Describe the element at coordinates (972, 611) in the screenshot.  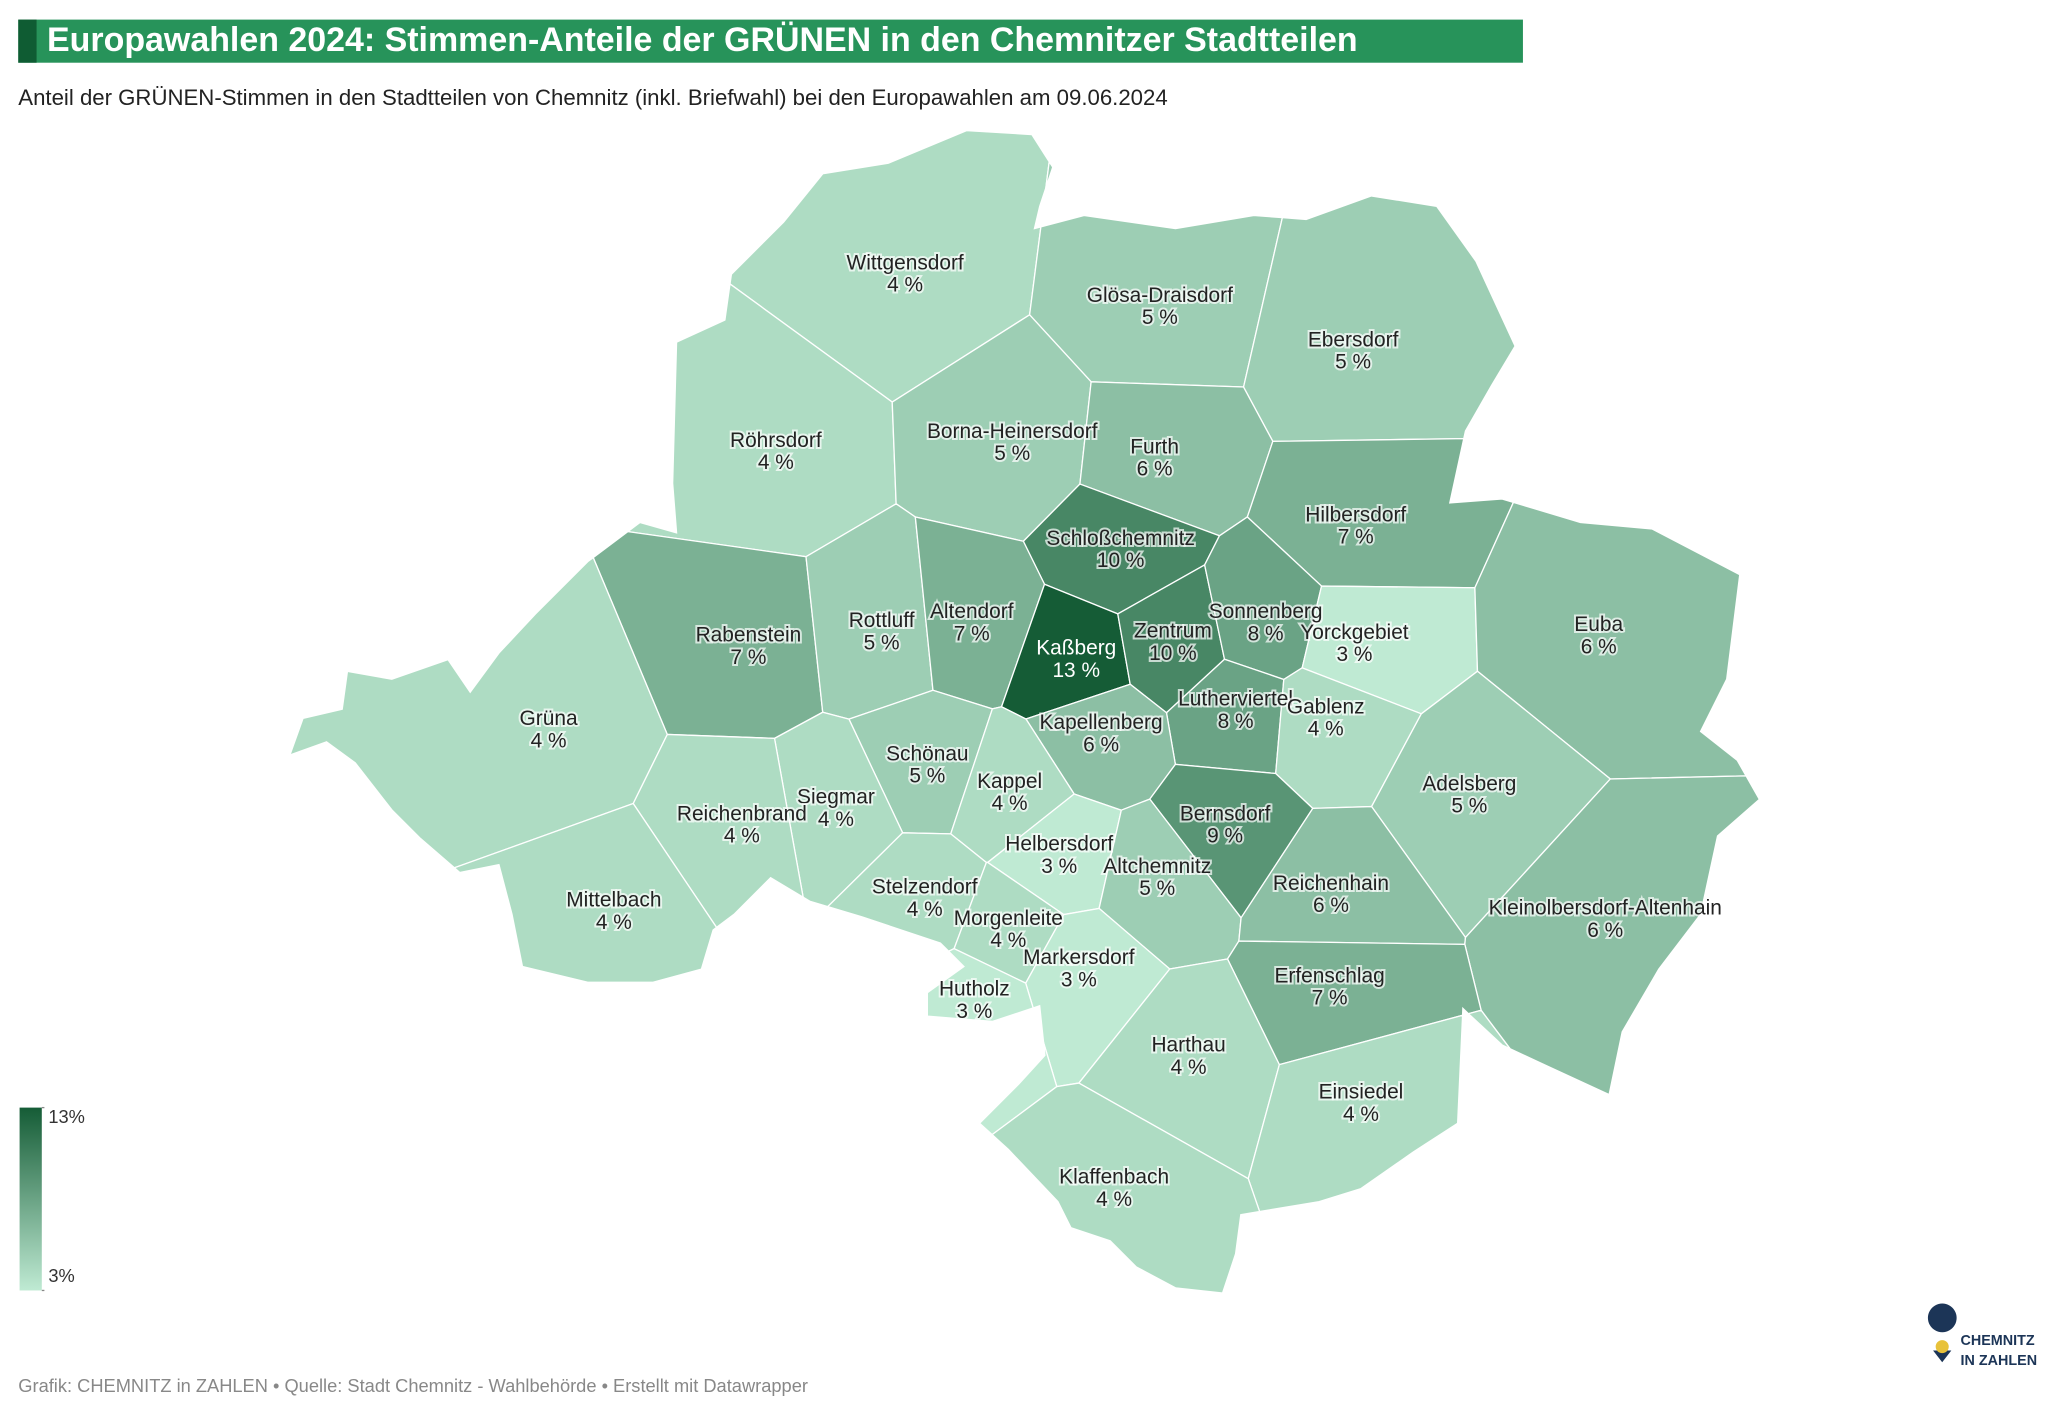
I see `district-name: Altendorf` at that location.